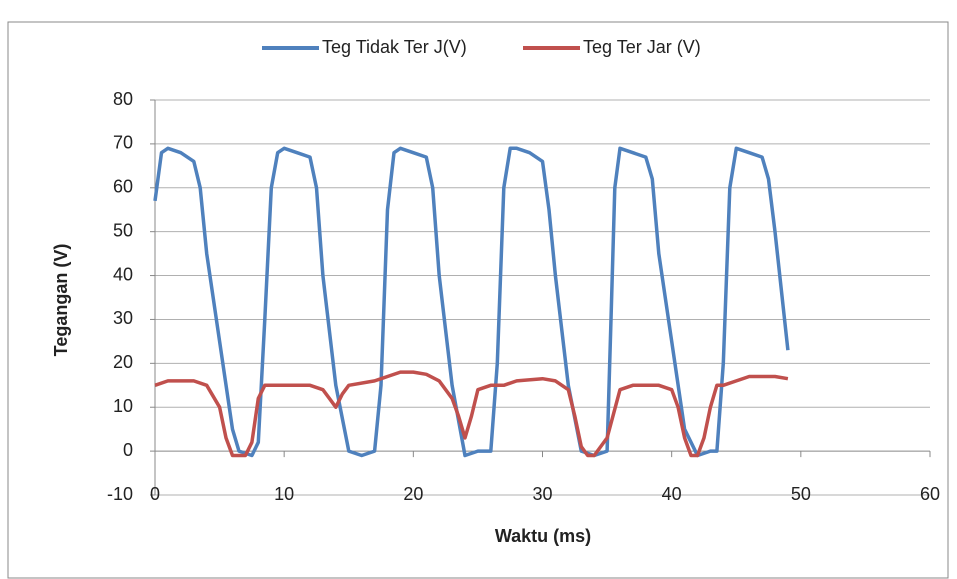 This screenshot has width=957, height=579. Describe the element at coordinates (128, 450) in the screenshot. I see `y-tick-label: 0` at that location.